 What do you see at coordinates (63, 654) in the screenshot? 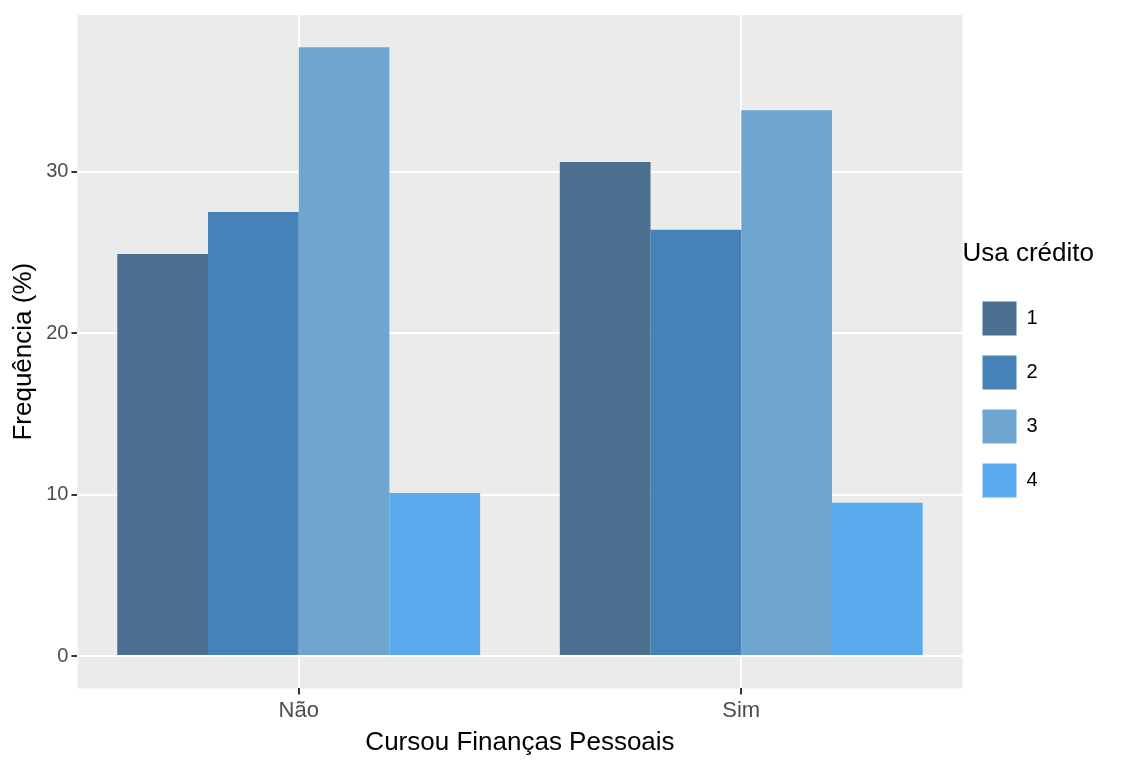
I see `y-tick-label: 0` at bounding box center [63, 654].